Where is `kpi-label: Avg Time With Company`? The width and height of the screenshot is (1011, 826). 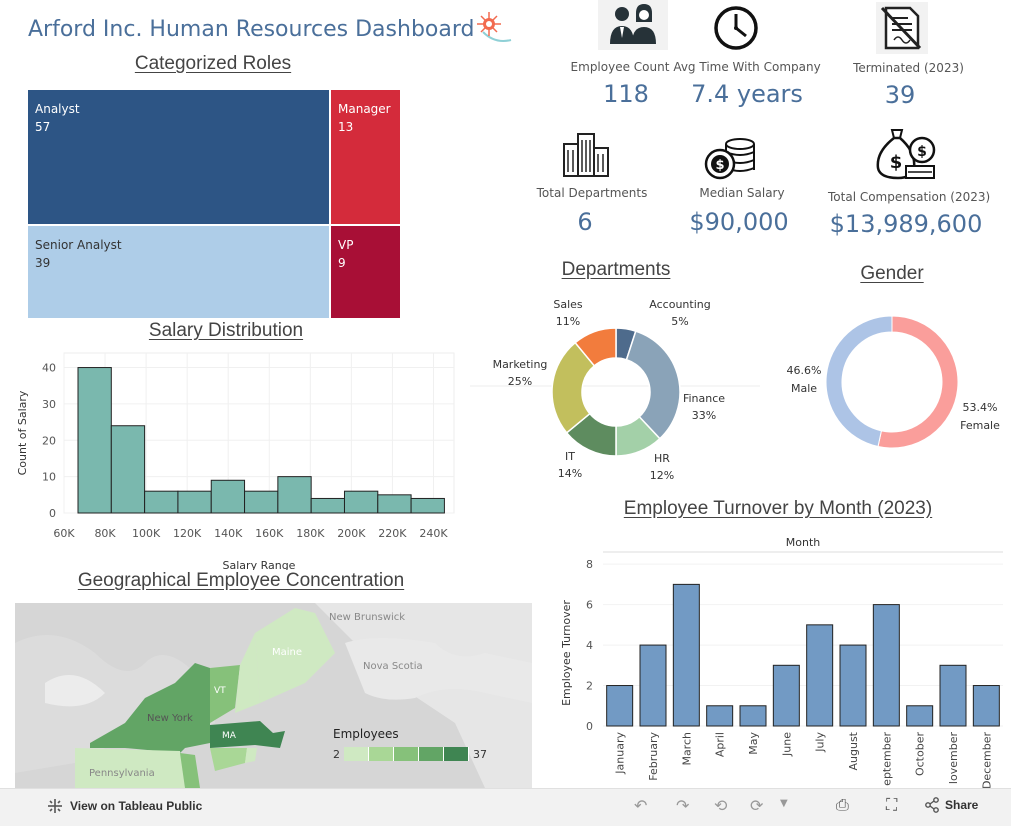 kpi-label: Avg Time With Company is located at coordinates (747, 67).